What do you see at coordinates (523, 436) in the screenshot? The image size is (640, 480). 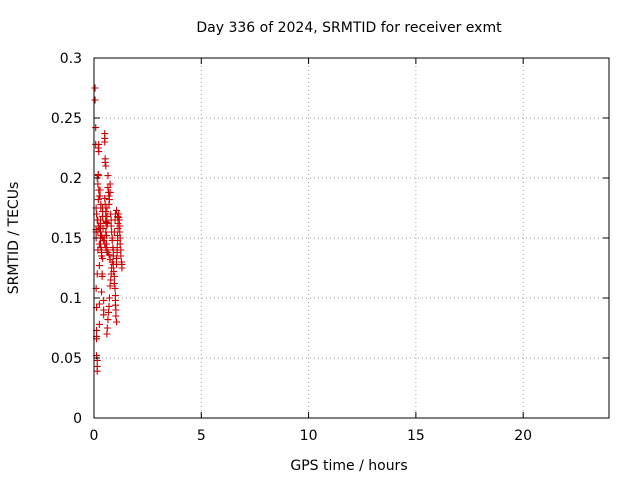 I see `x-tick-label: 20` at bounding box center [523, 436].